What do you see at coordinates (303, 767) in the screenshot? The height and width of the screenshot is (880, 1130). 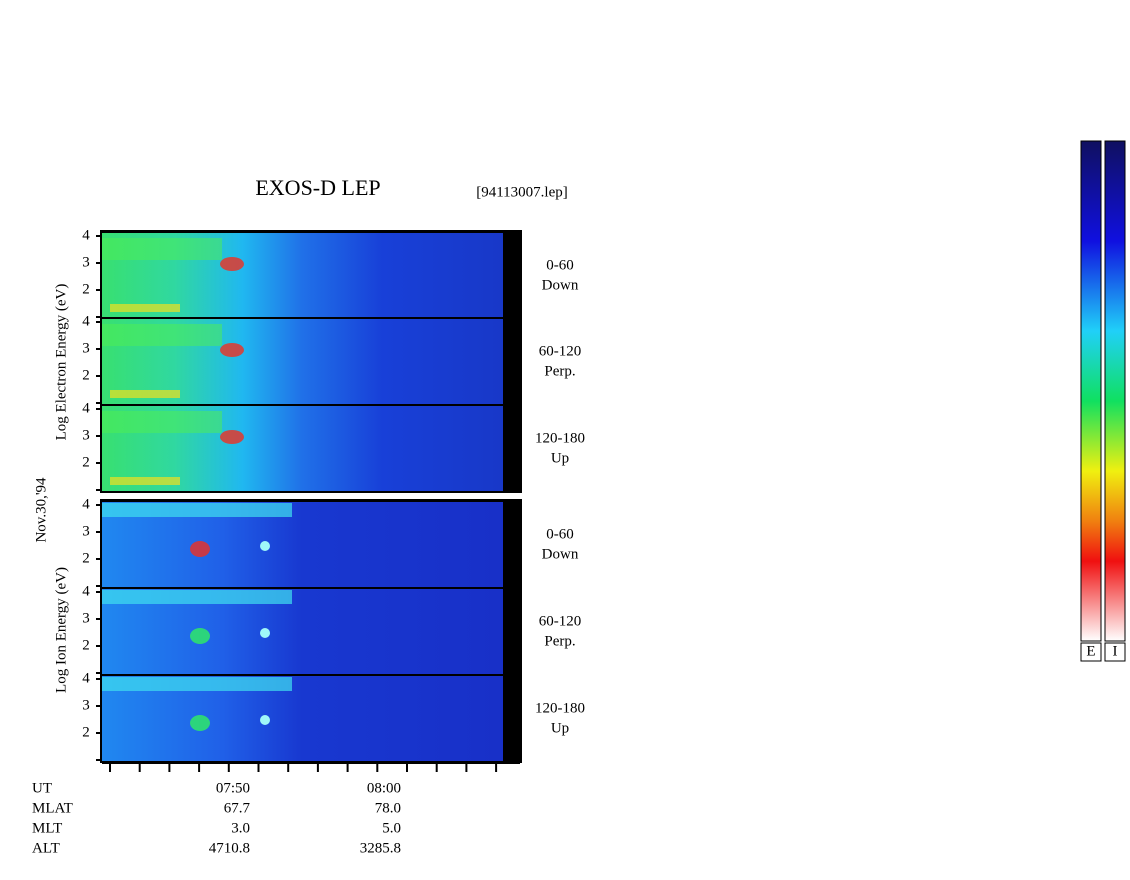 I see `time-ticks` at bounding box center [303, 767].